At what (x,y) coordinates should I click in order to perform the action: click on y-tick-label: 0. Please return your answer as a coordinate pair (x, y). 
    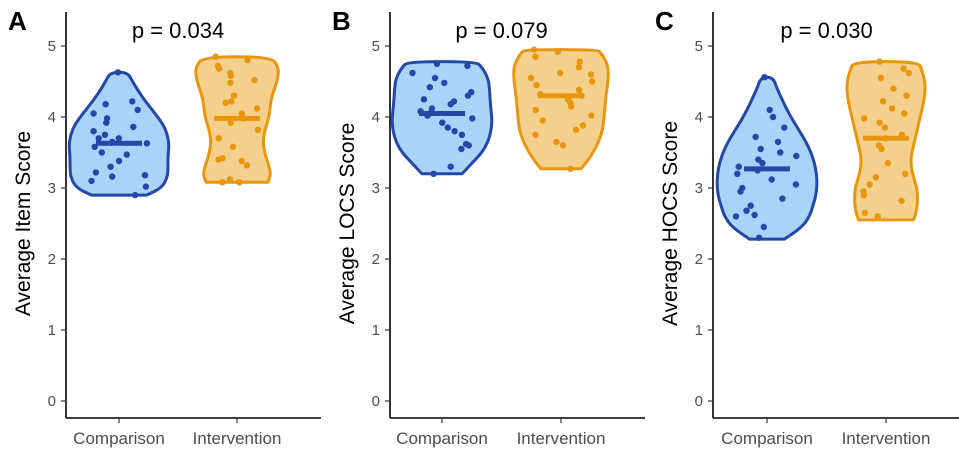
    Looking at the image, I should click on (52, 401).